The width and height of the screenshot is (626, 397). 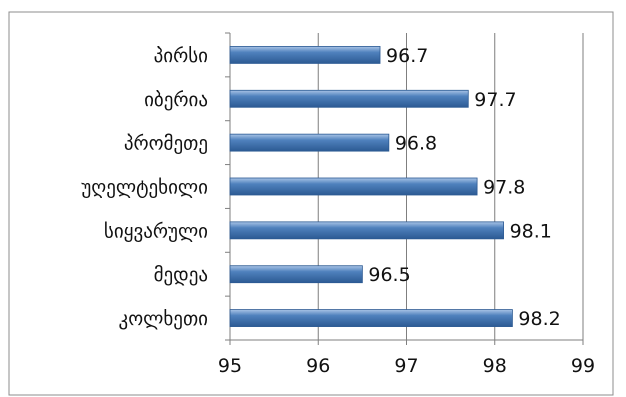 What do you see at coordinates (181, 275) in the screenshot?
I see `category-label: მედეა` at bounding box center [181, 275].